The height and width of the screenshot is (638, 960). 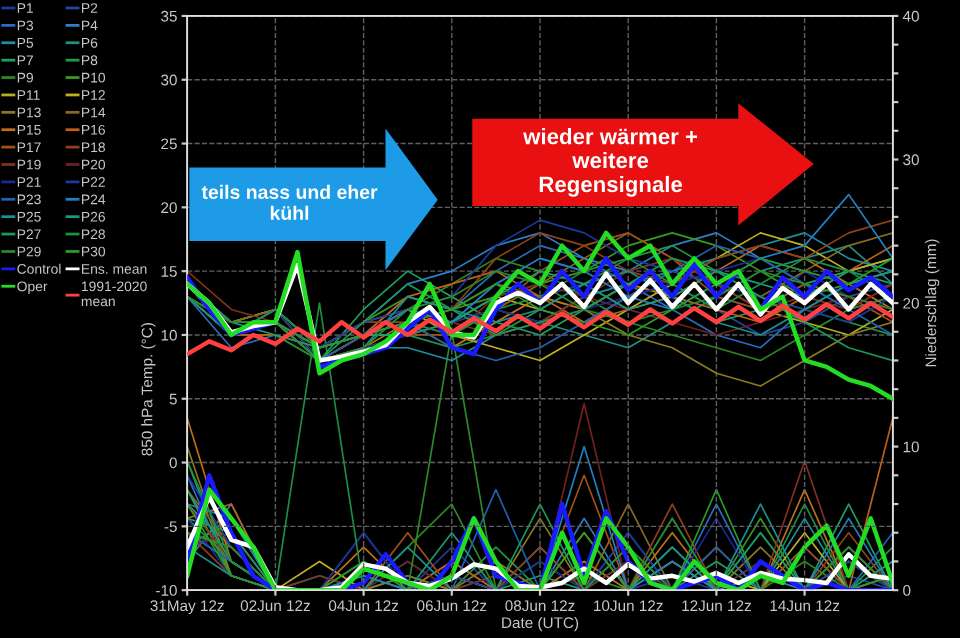 I want to click on annotation: wieder wärmer + weitere Regensignale, so click(x=610, y=162).